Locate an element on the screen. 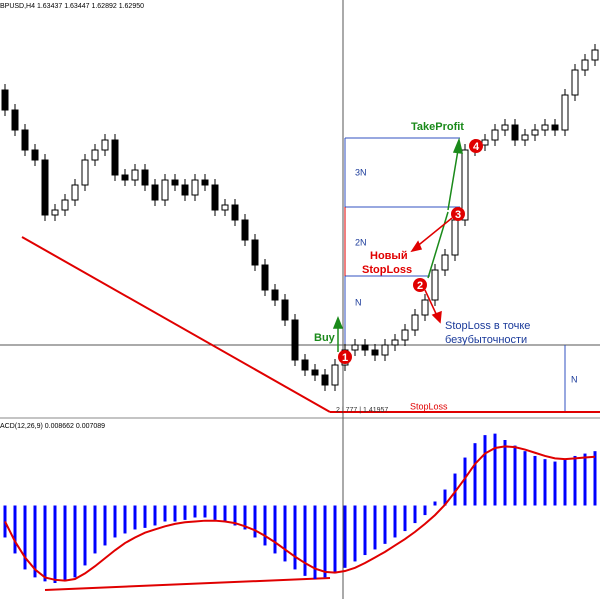  level-label: 3N is located at coordinates (361, 172).